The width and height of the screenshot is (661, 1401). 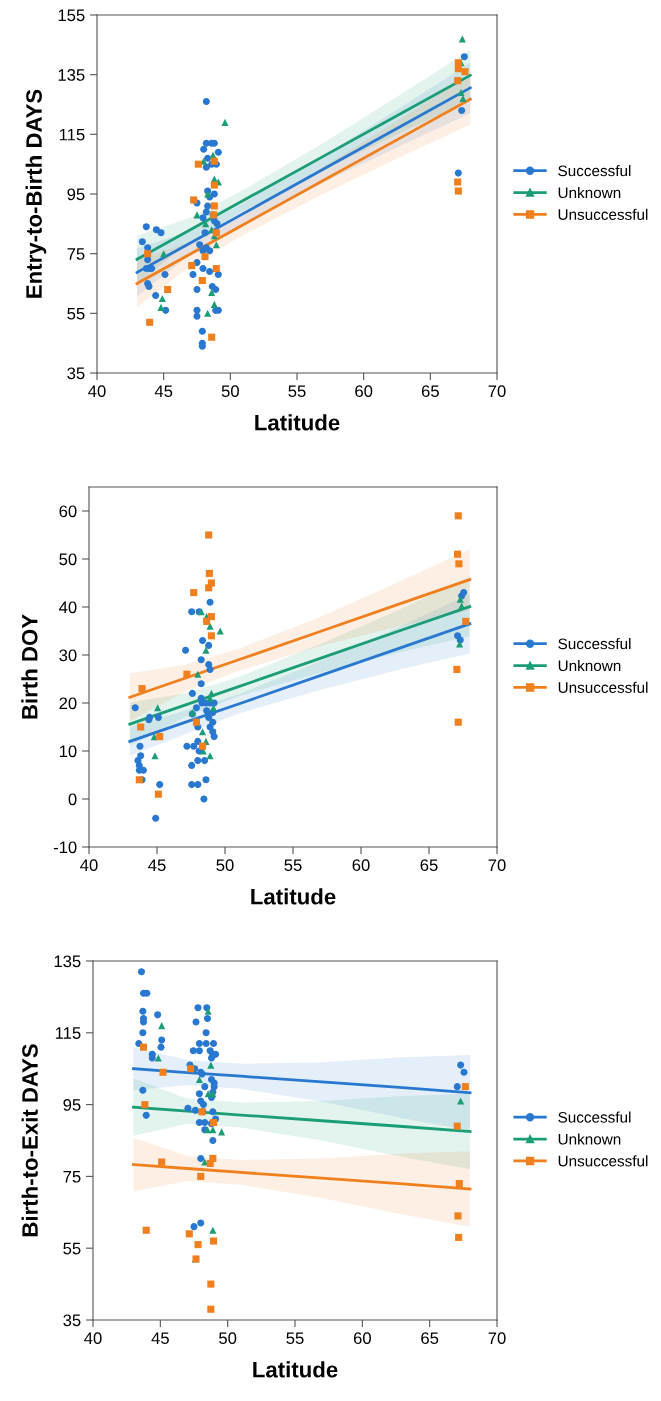 What do you see at coordinates (71, 15) in the screenshot?
I see `y-tick-label: 155` at bounding box center [71, 15].